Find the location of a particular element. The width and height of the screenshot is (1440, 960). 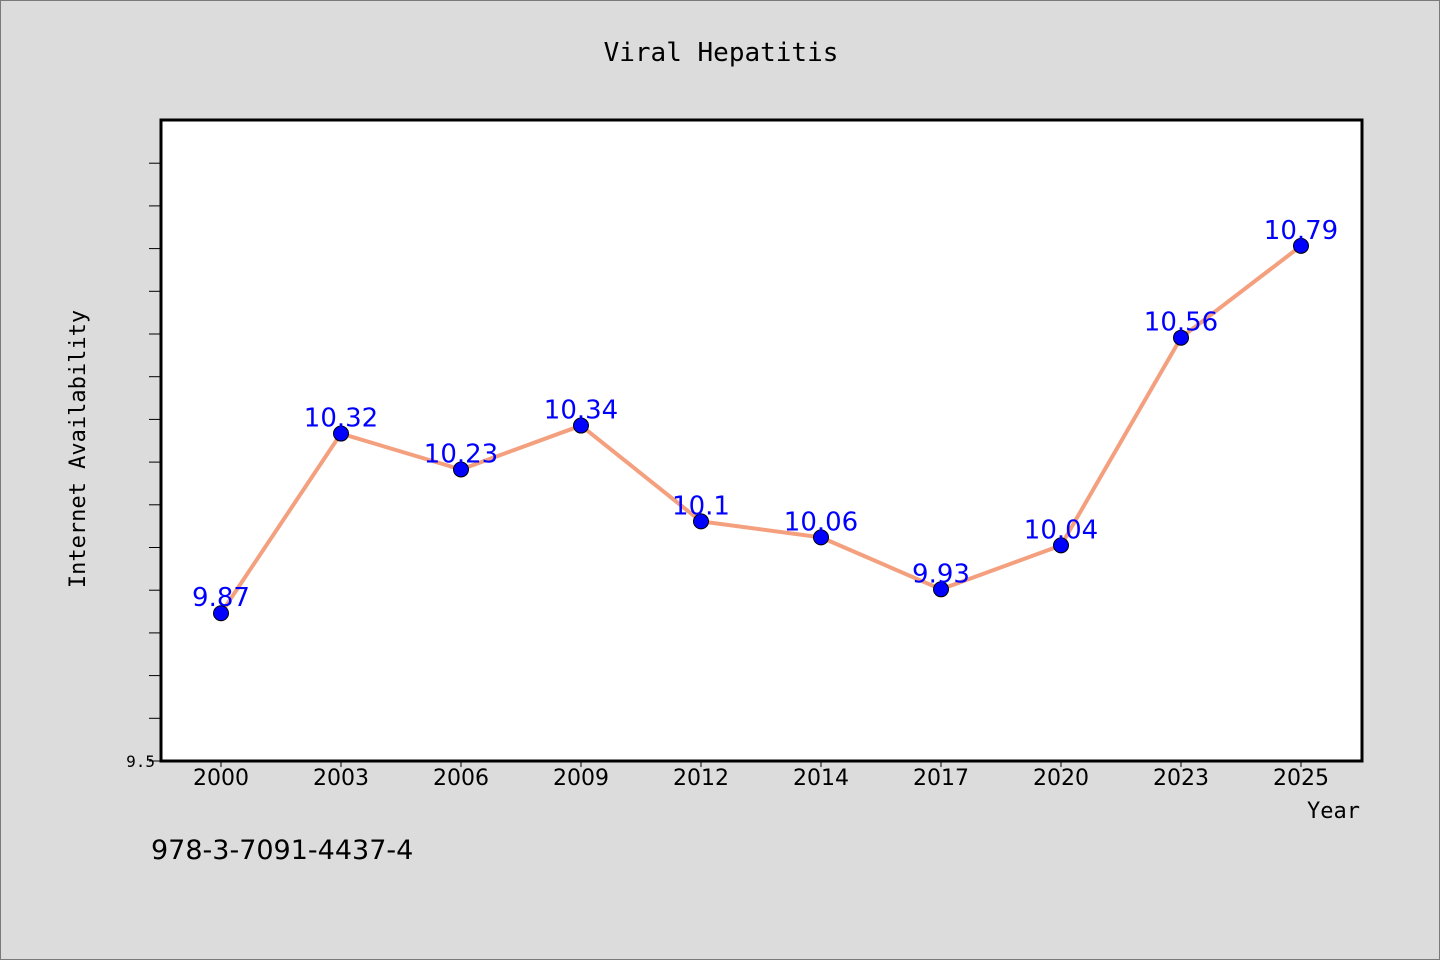

x-tick-label: 2000 is located at coordinates (221, 778).